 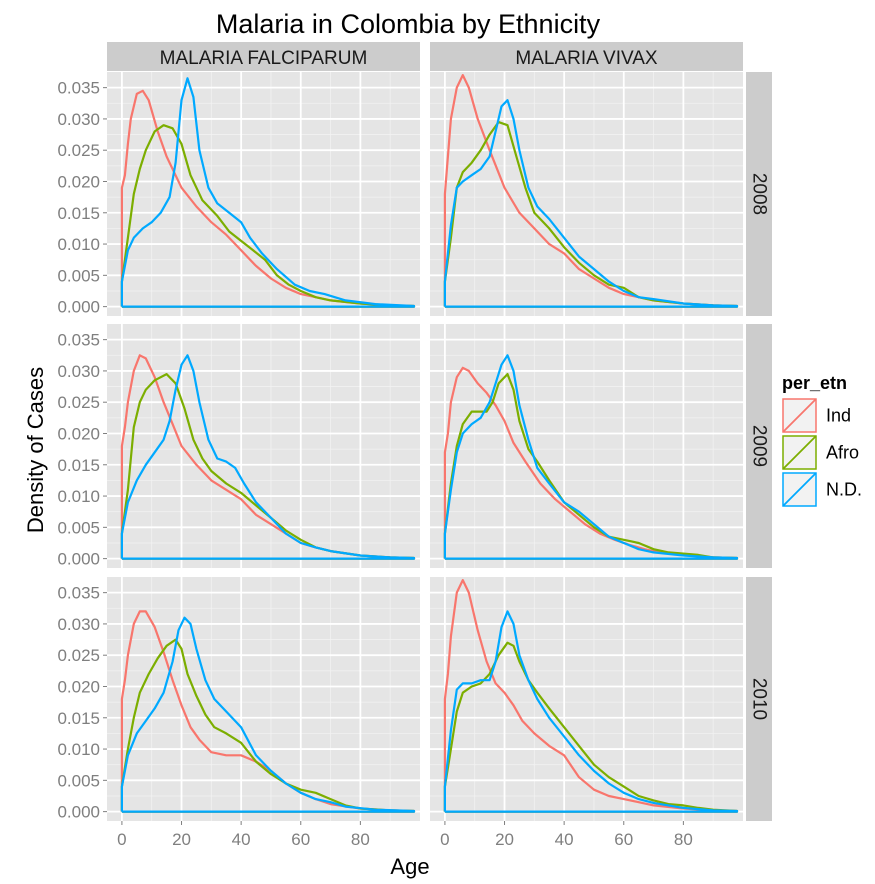 What do you see at coordinates (35, 450) in the screenshot?
I see `y-axis-title: Density of Cases` at bounding box center [35, 450].